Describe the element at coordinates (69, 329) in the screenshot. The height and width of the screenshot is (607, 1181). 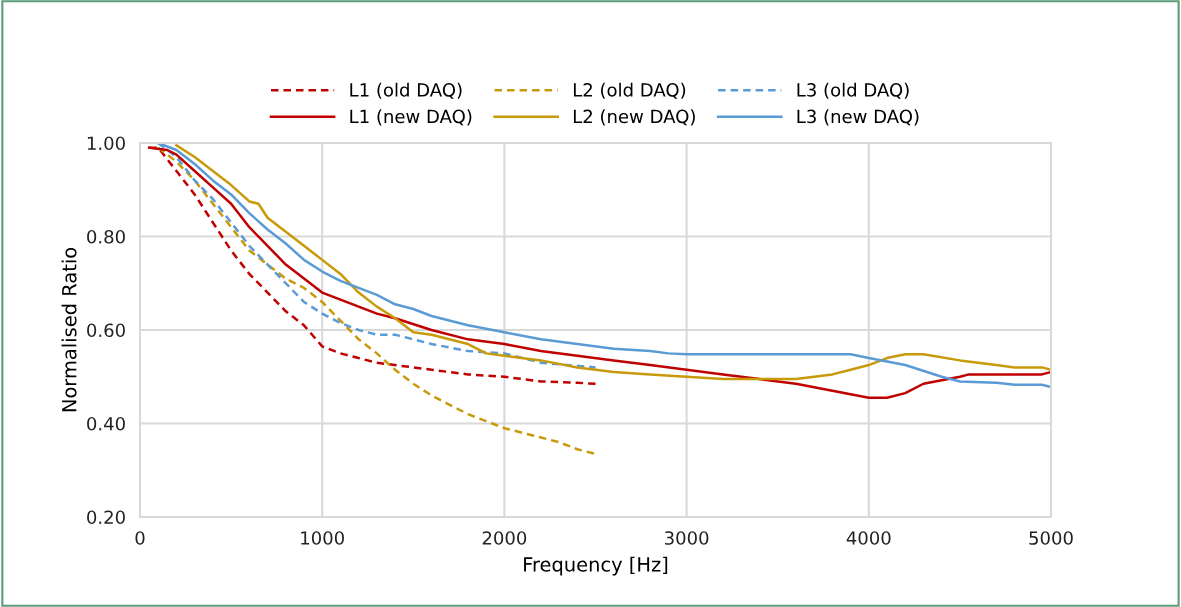
I see `y-axis-title: Normalised Ratio` at that location.